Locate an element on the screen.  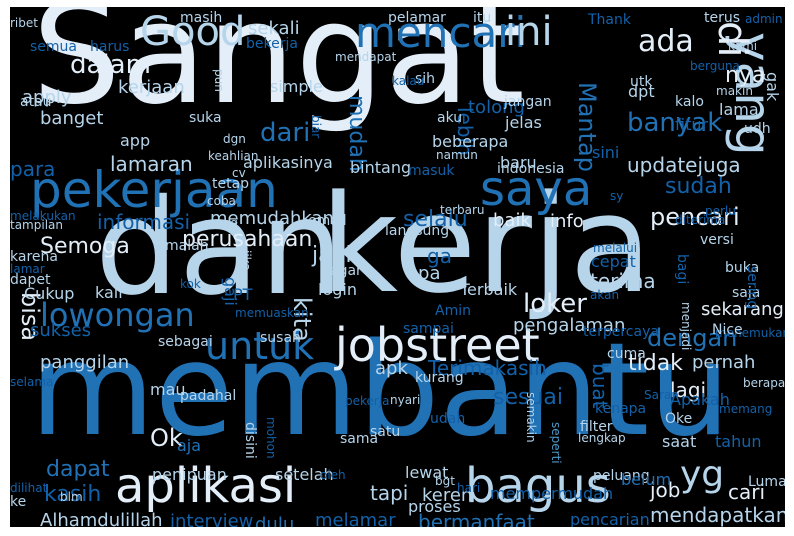
word-nya: nya is located at coordinates (745, 75).